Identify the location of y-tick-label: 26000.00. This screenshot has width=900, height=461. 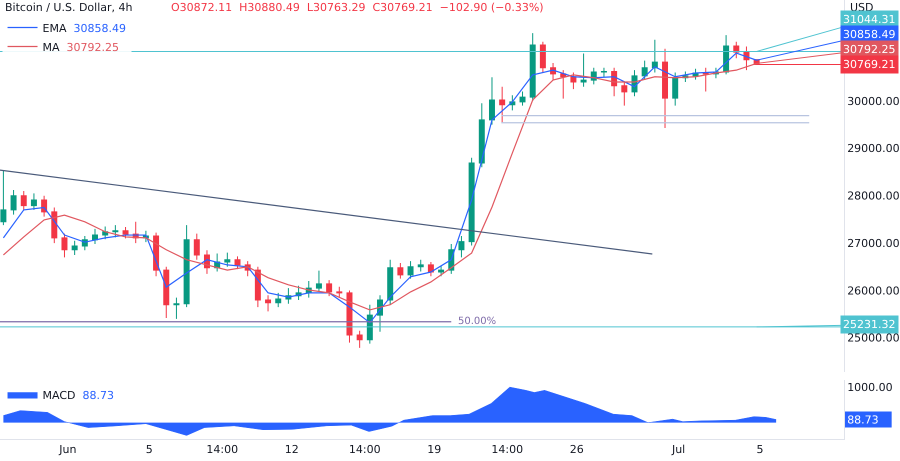
(873, 291).